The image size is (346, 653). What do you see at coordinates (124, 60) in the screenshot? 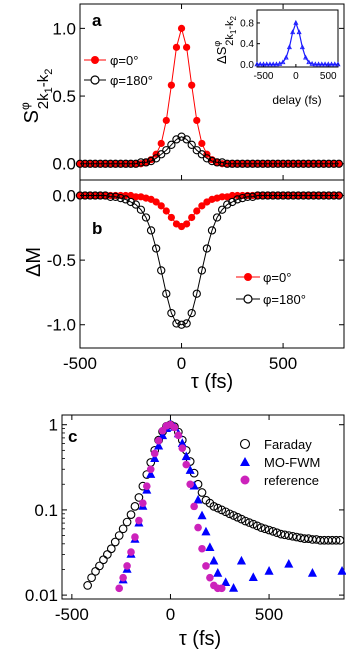
I see `legend-label-phi0: φ=0°` at bounding box center [124, 60].